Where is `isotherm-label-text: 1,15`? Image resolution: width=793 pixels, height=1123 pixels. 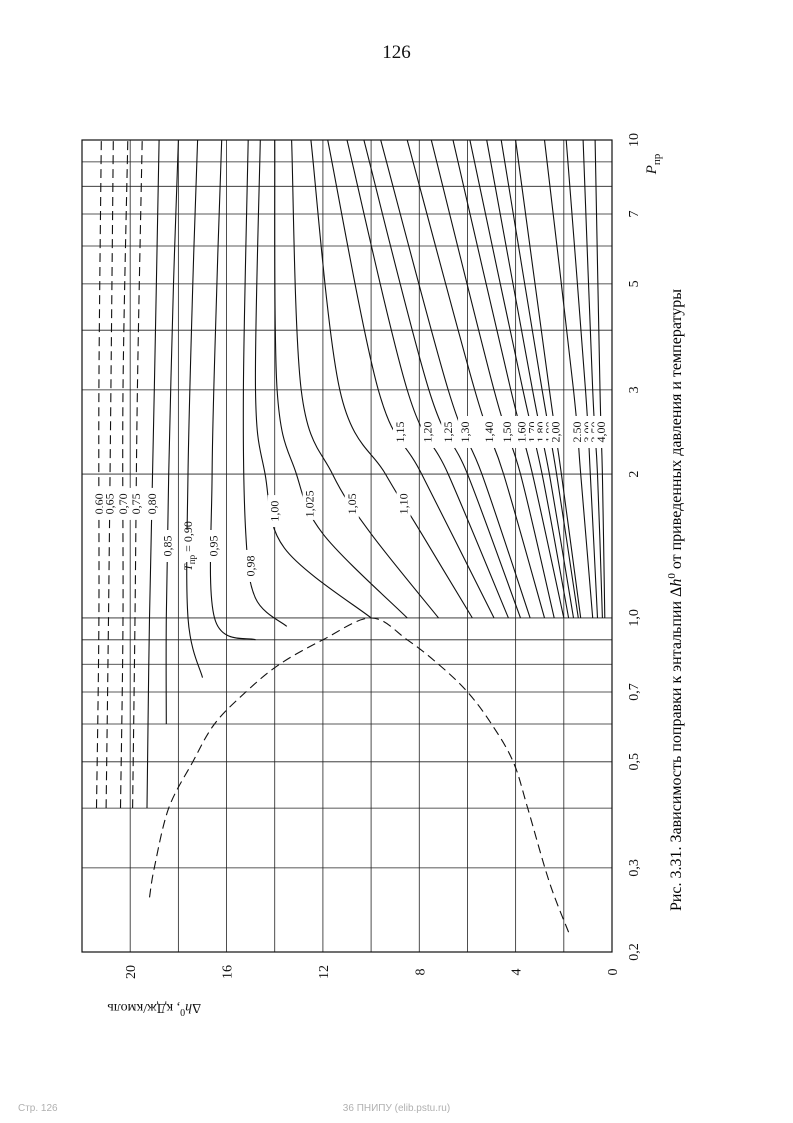 isotherm-label-text: 1,15 is located at coordinates (400, 431).